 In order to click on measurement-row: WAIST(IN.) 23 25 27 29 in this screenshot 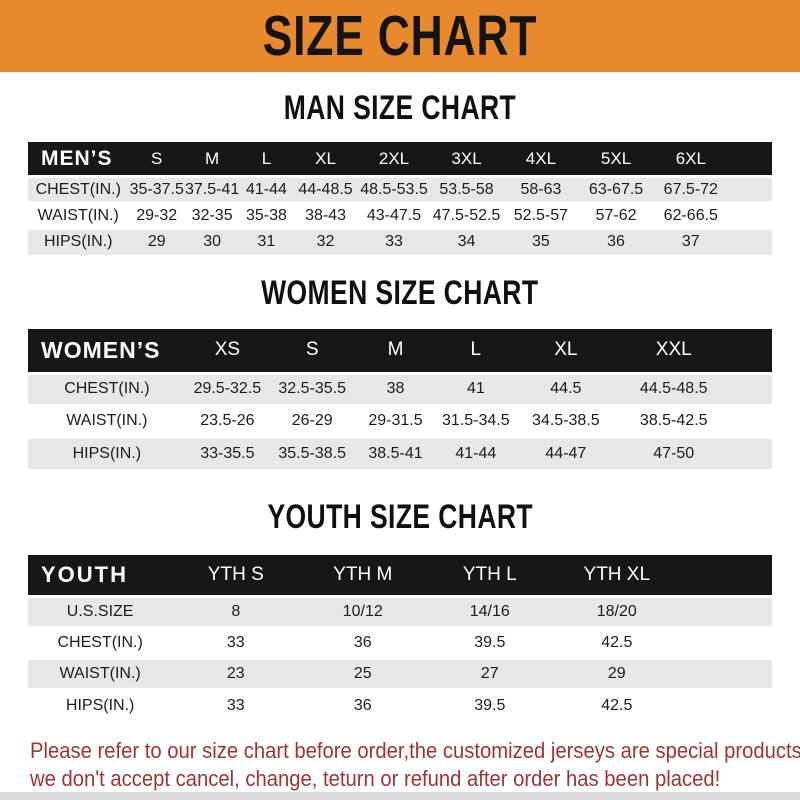, I will do `click(400, 673)`.